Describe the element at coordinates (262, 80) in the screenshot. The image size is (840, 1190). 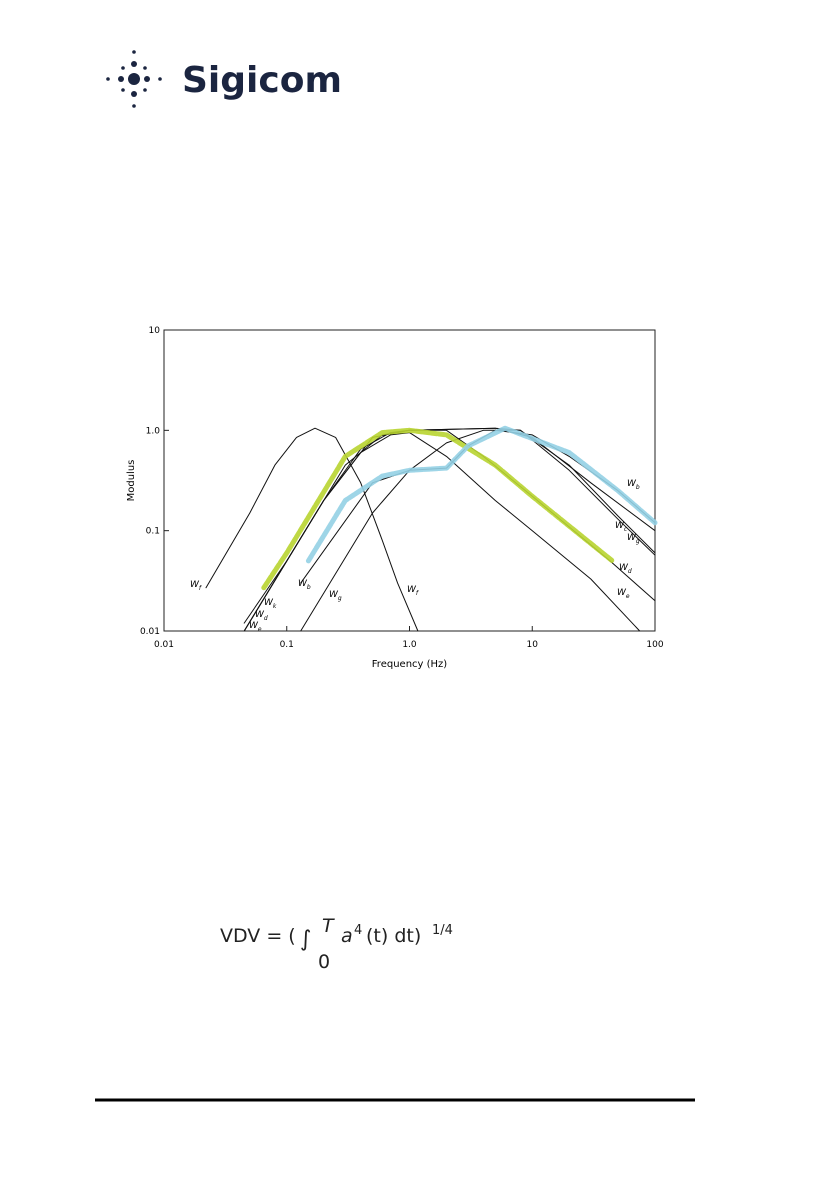
I see `logo-text: Sigicom` at that location.